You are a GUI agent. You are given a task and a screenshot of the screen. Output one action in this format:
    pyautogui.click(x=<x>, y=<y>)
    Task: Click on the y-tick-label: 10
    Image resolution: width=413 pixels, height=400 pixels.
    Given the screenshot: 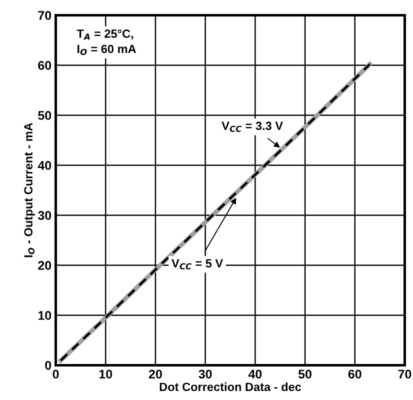 What is the action you would take?
    pyautogui.click(x=45, y=315)
    